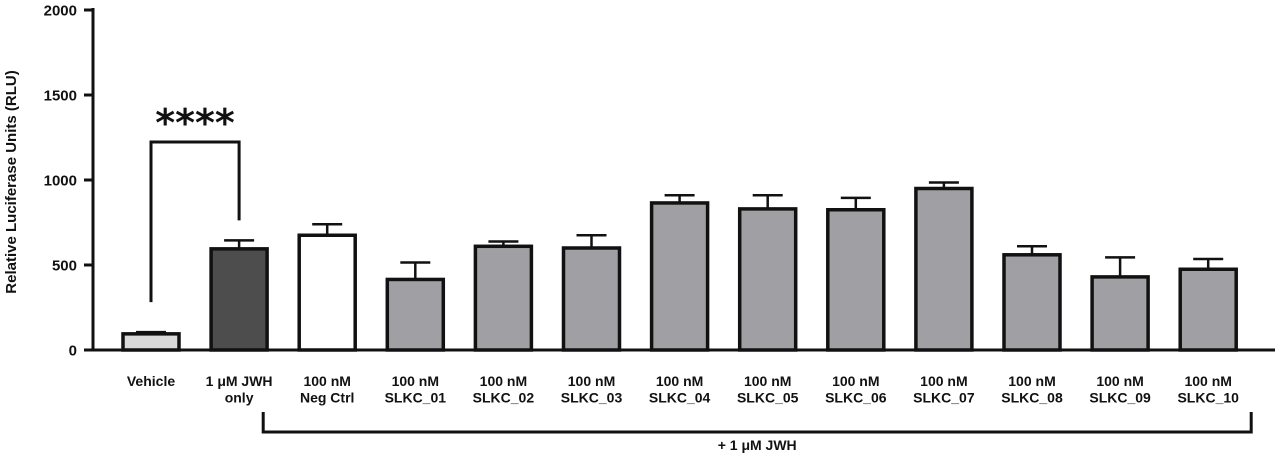 This screenshot has width=1280, height=457. I want to click on x-tick-label: 100 nM SLKC_02, so click(504, 389).